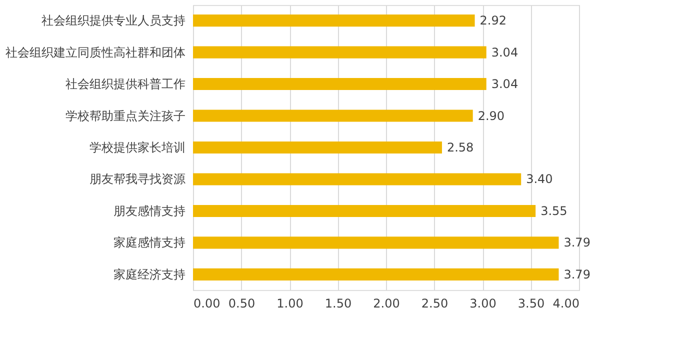 The height and width of the screenshot is (341, 700). Describe the element at coordinates (114, 21) in the screenshot. I see `y-tick-label: 社会组织提供专业人员支持` at that location.